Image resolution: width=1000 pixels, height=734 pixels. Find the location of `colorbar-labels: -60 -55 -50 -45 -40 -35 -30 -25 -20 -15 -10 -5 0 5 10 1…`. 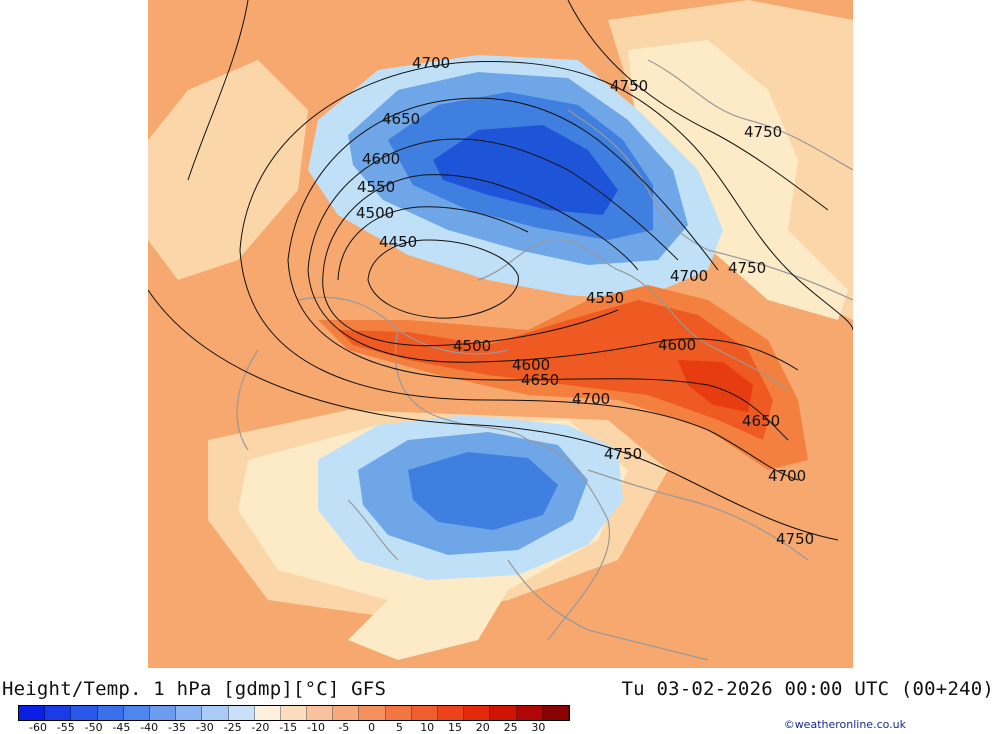

colorbar-labels: -60 -55 -50 -45 -40 -35 -30 -25 -20 -15 -10 -5 0 5 10 1… is located at coordinates (293, 727).